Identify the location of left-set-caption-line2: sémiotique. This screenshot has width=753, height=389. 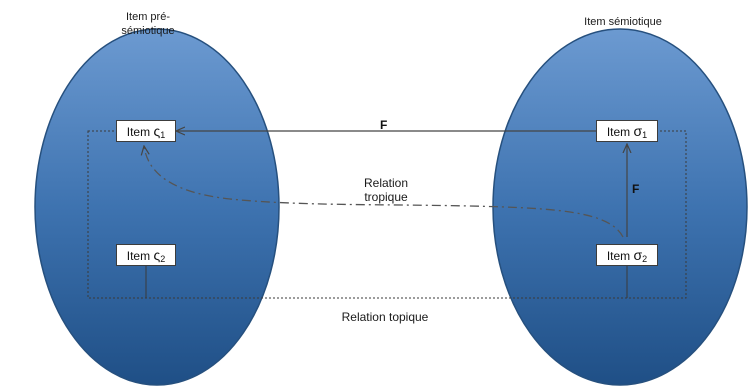
(148, 31).